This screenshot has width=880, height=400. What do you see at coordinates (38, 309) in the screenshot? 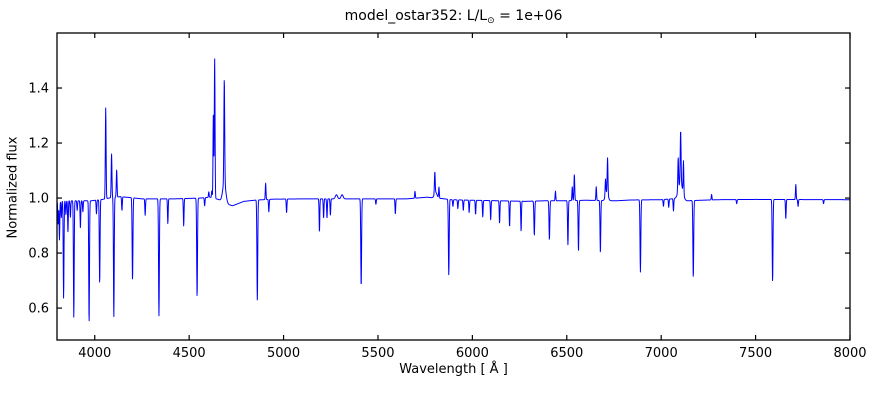
I see `y-tick-label: 0.6` at bounding box center [38, 309].